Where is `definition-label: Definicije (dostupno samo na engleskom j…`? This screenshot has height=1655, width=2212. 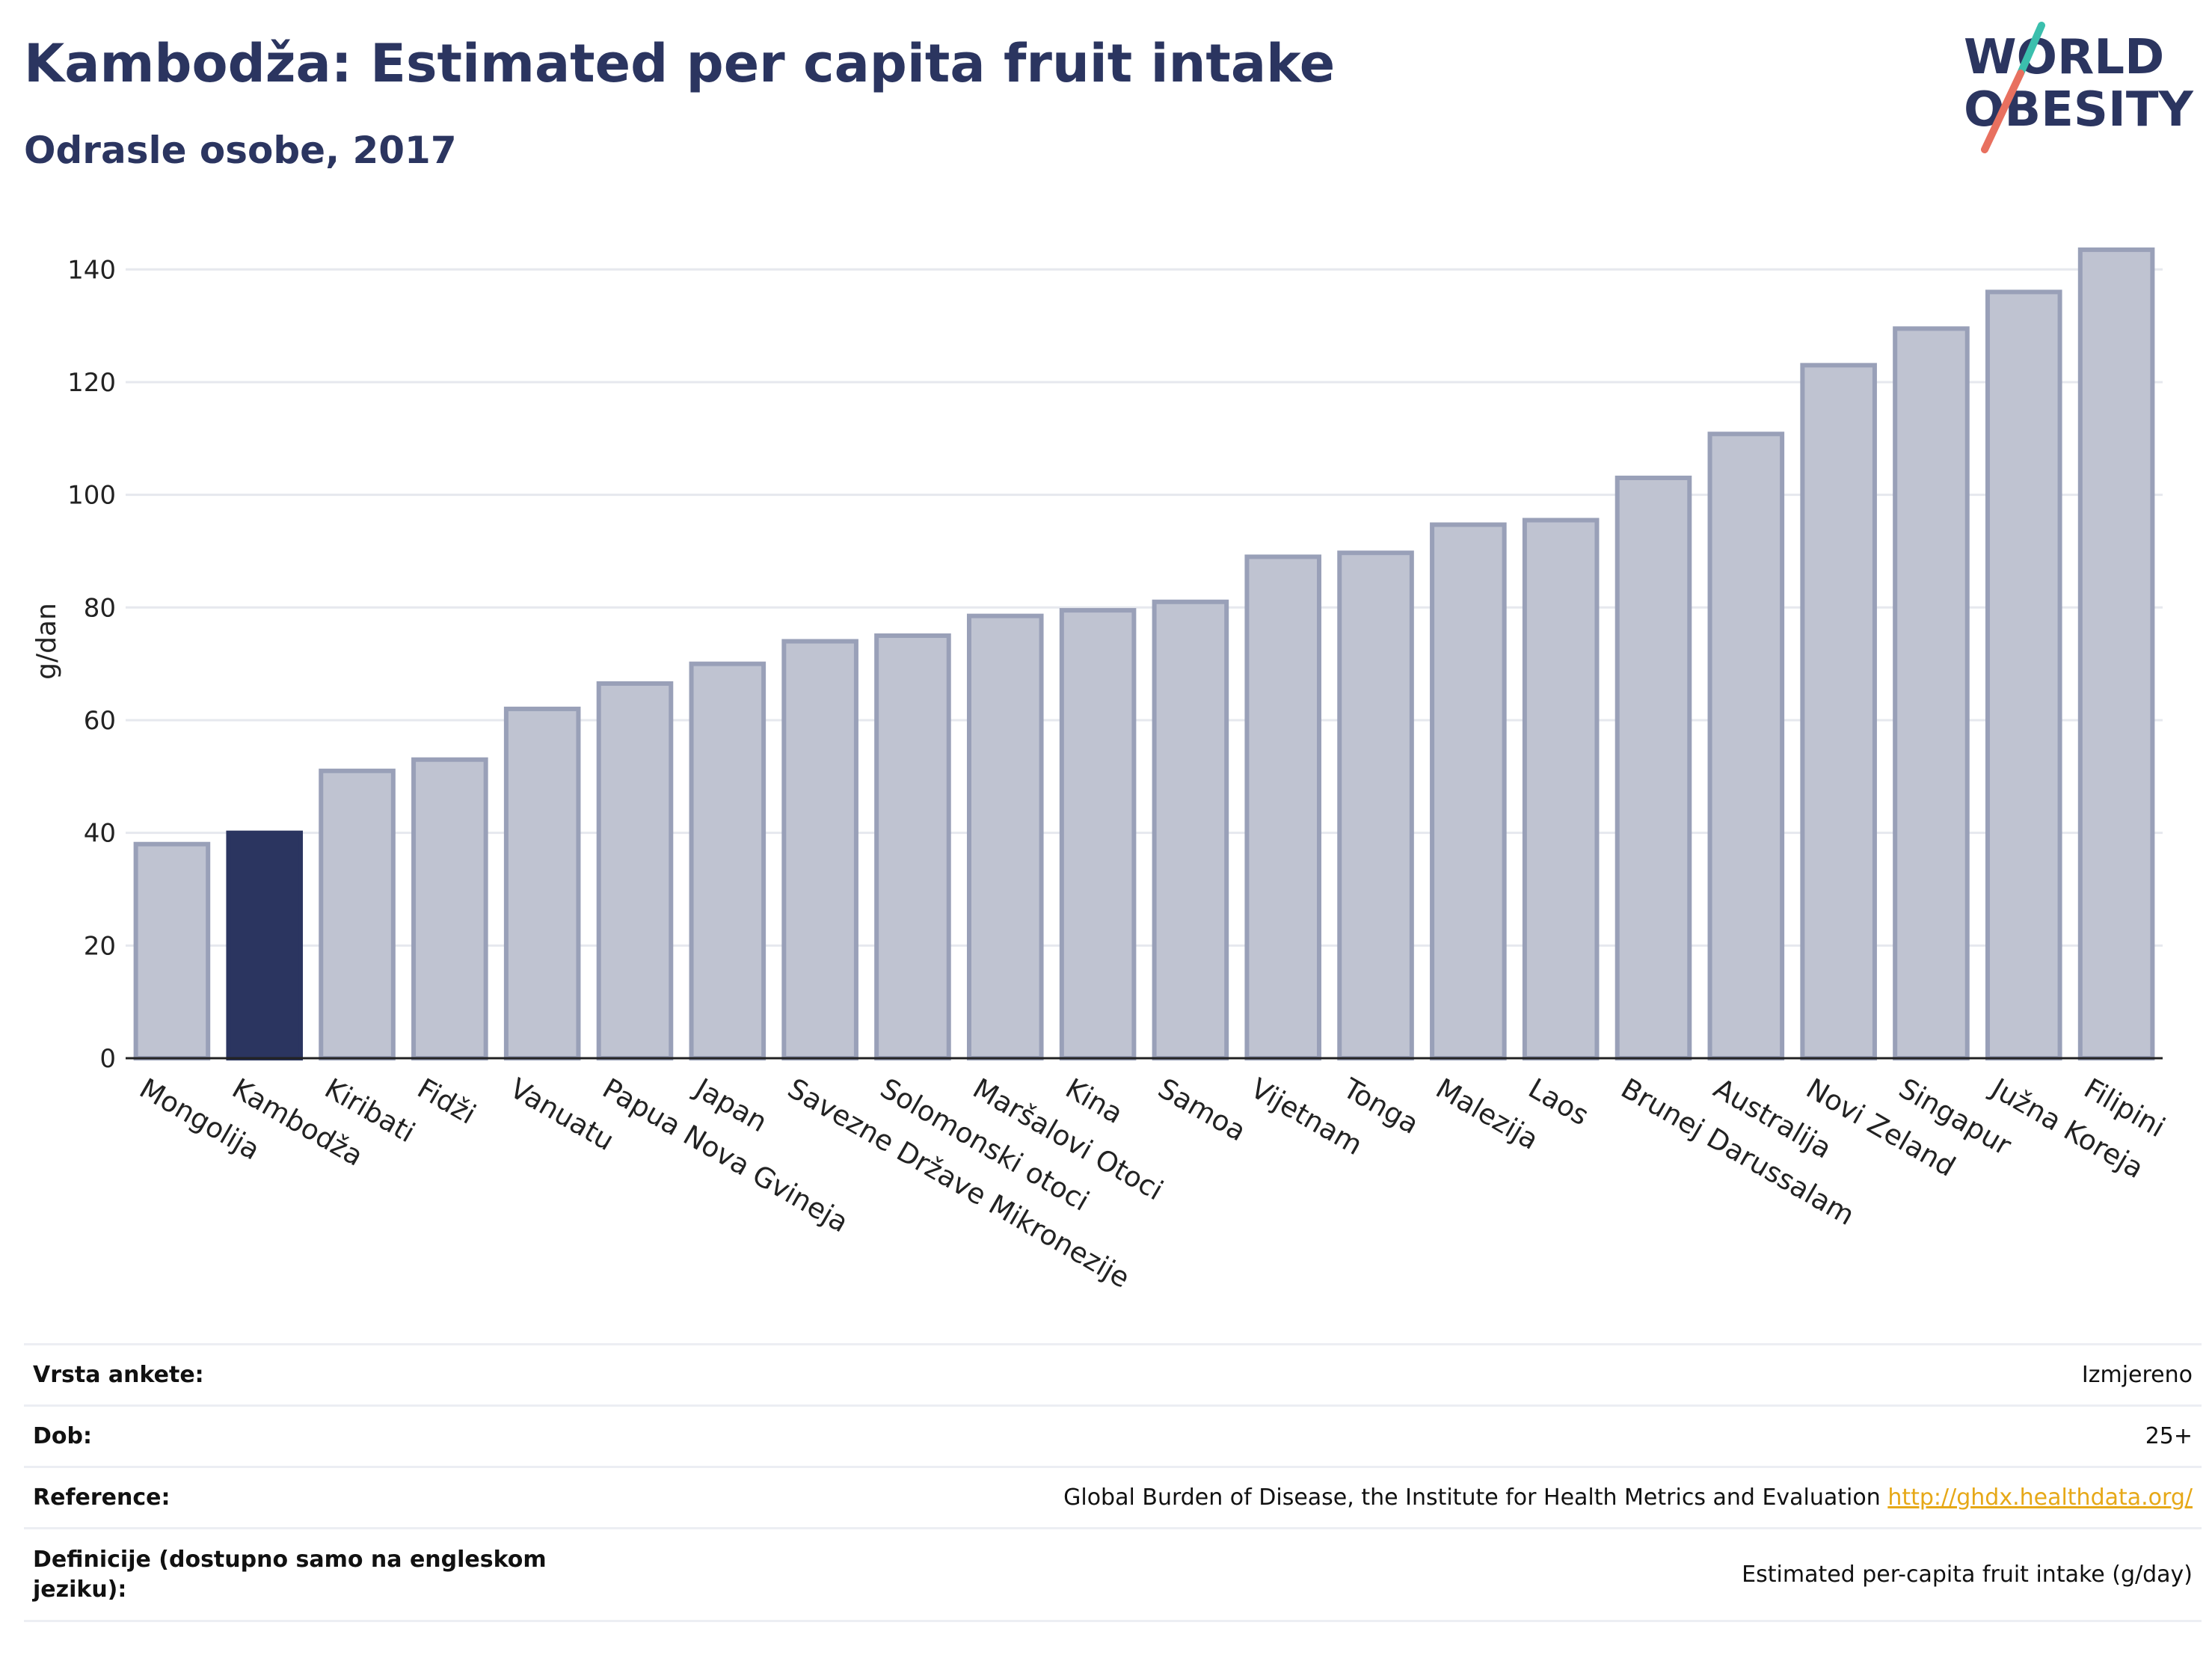
definition-label: Definicije (dostupno samo na engleskom j… is located at coordinates (302, 1574).